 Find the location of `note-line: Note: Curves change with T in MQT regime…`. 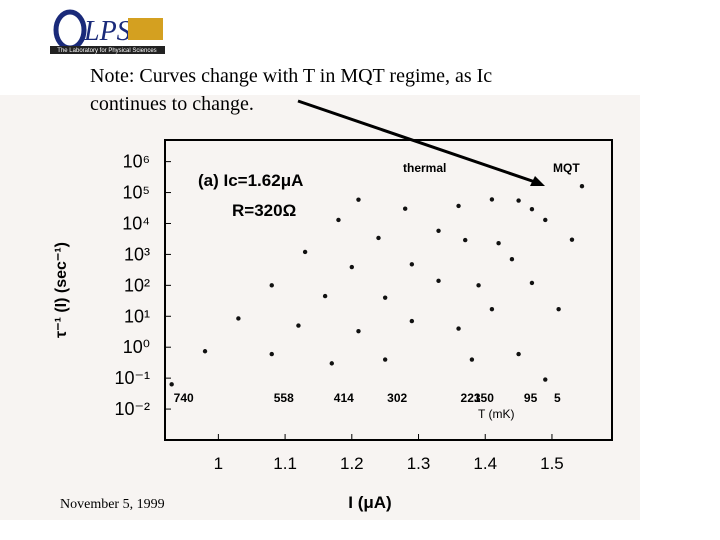

note-line: Note: Curves change with T in MQT regime… is located at coordinates (291, 76).